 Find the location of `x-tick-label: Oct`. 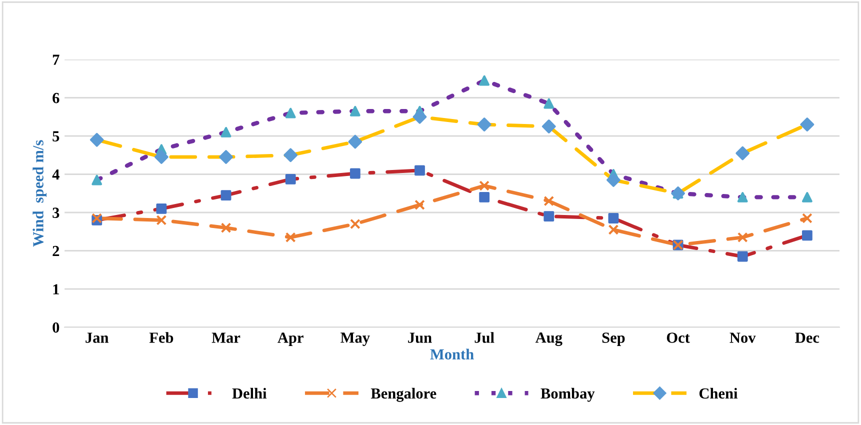

x-tick-label: Oct is located at coordinates (678, 337).